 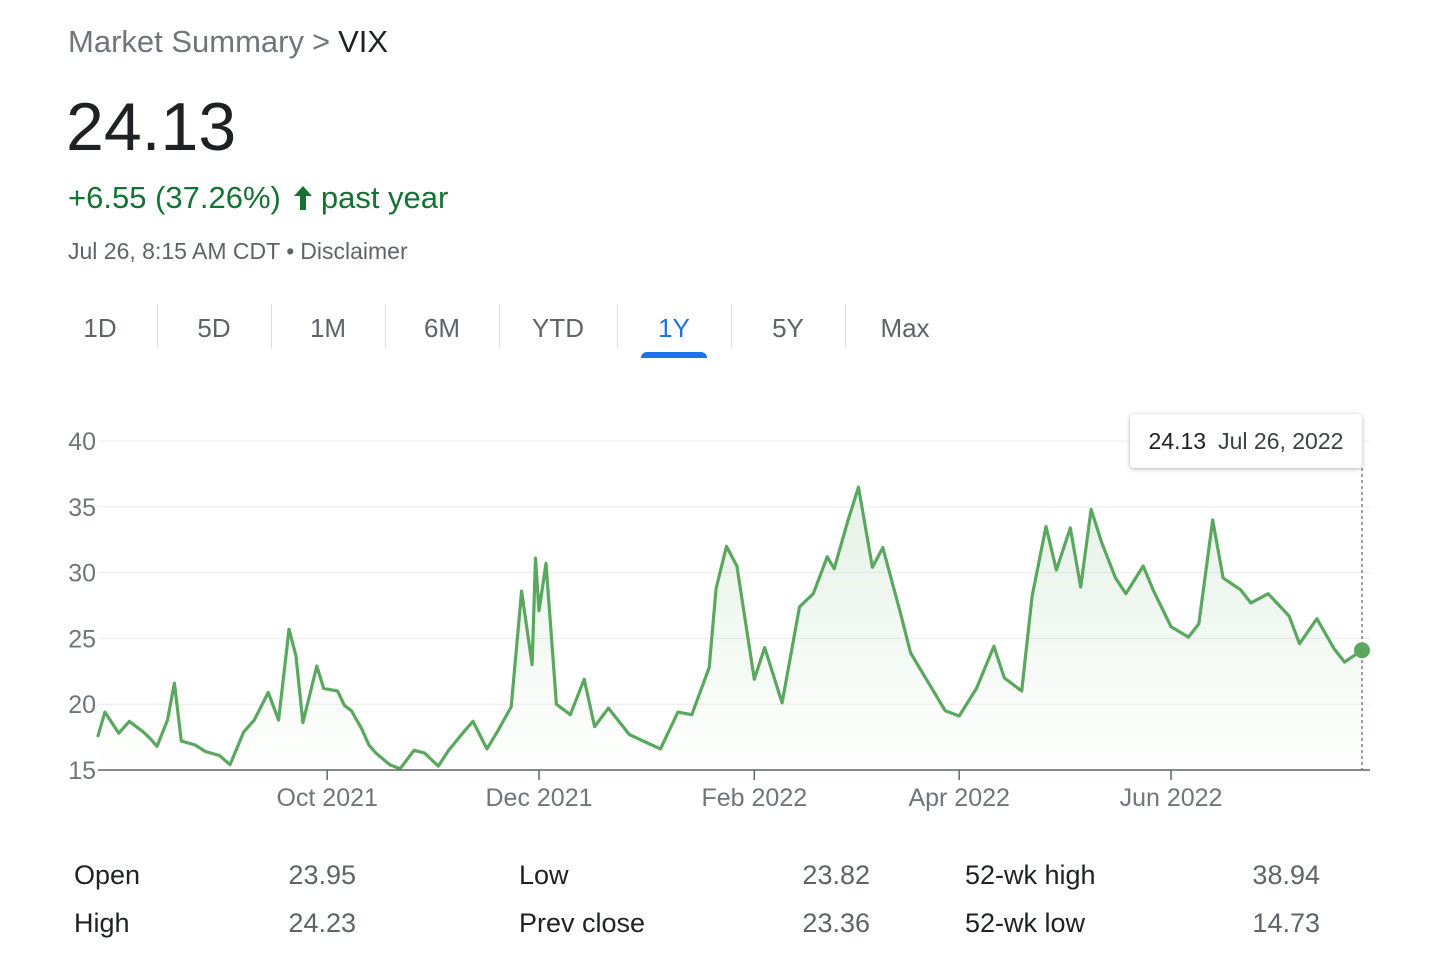 I want to click on stat-label-high: High, so click(x=102, y=923).